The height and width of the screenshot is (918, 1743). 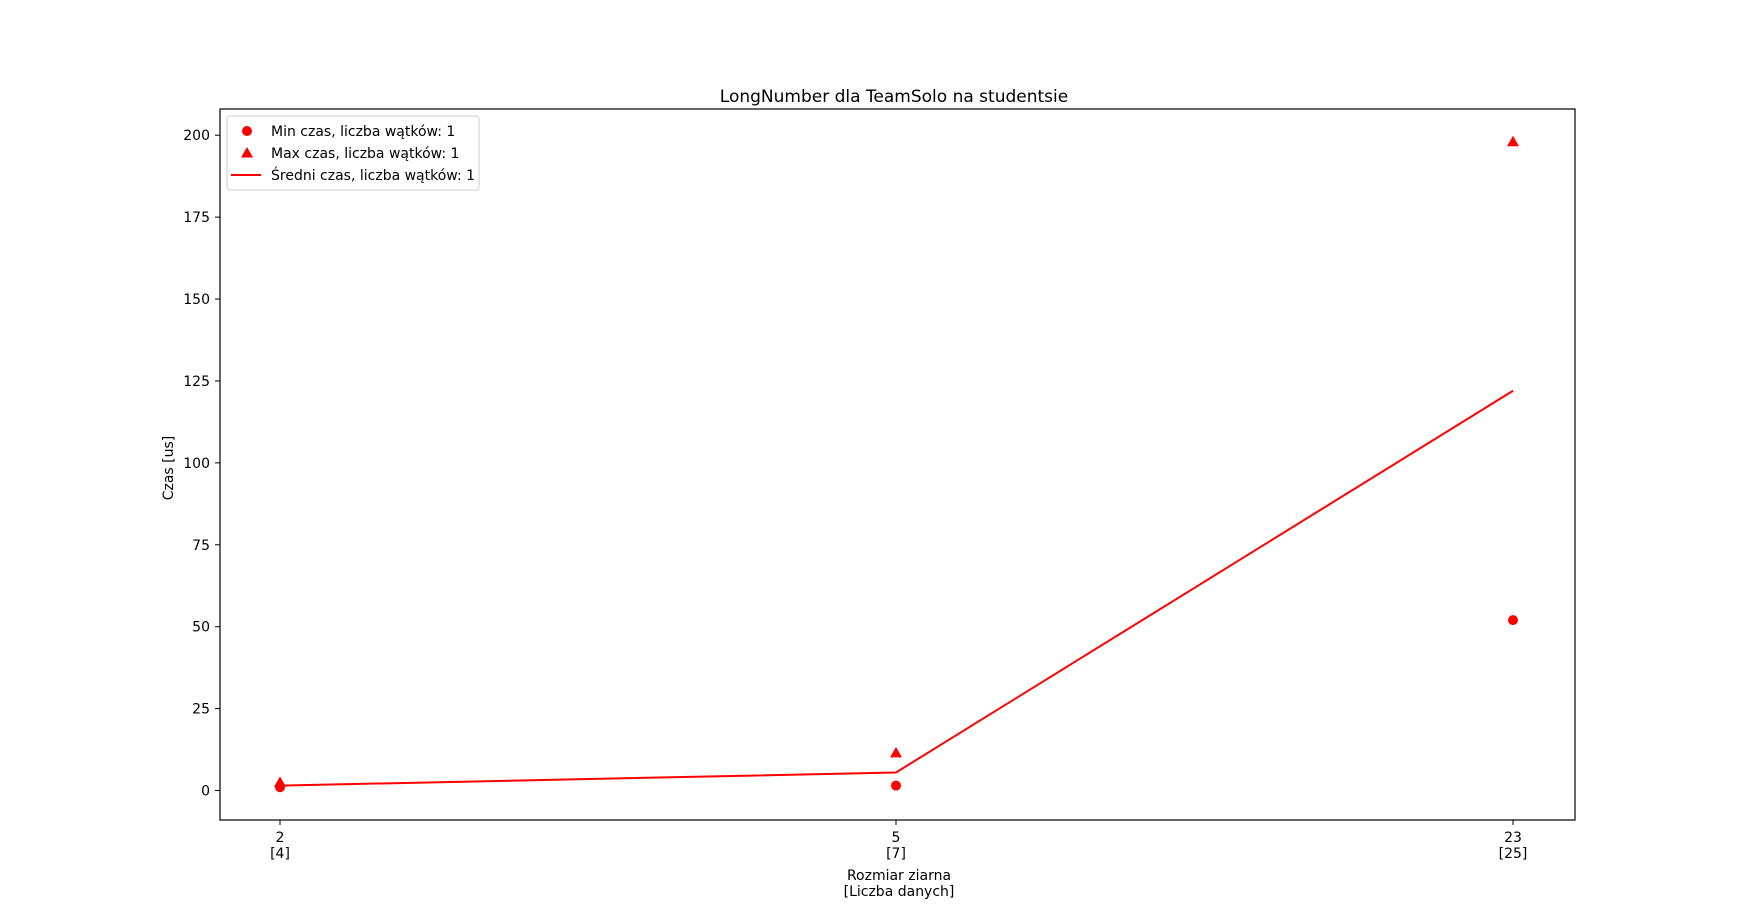 I want to click on legend-label: Max czas, liczba wątków: 1, so click(x=365, y=154).